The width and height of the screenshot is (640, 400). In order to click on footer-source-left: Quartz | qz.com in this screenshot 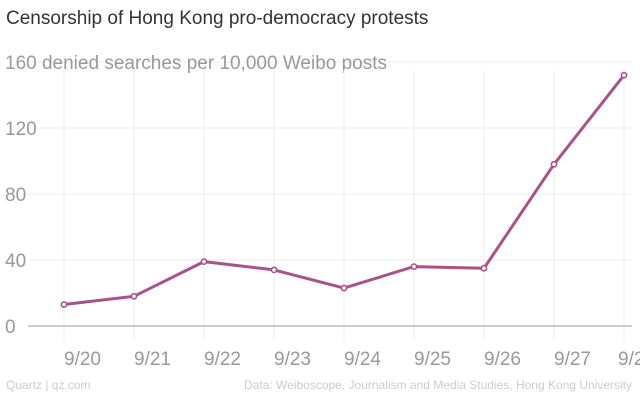, I will do `click(48, 385)`.